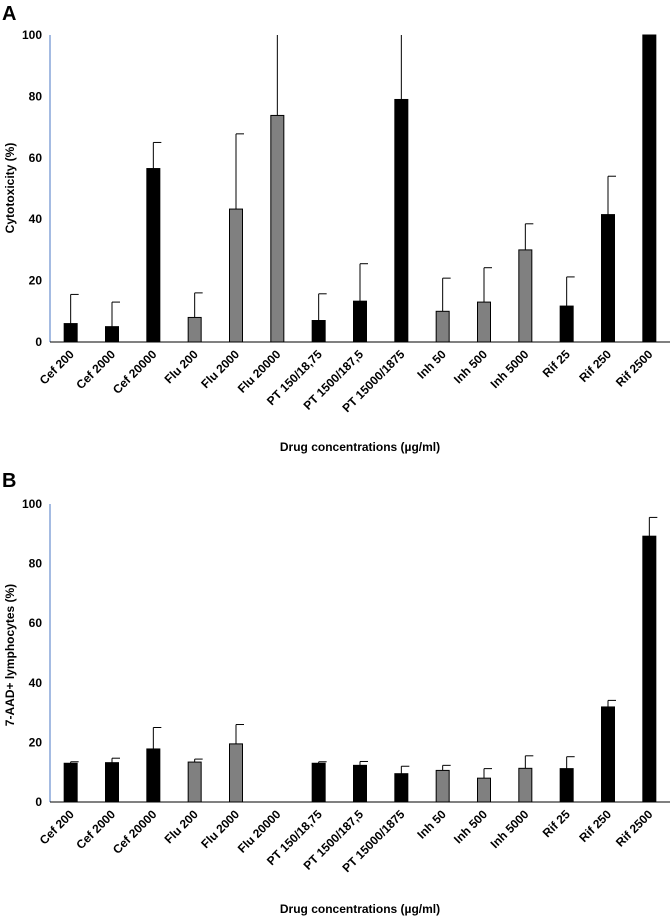 The height and width of the screenshot is (919, 671). Describe the element at coordinates (36, 158) in the screenshot. I see `panel-a-ytick-label: 60` at that location.